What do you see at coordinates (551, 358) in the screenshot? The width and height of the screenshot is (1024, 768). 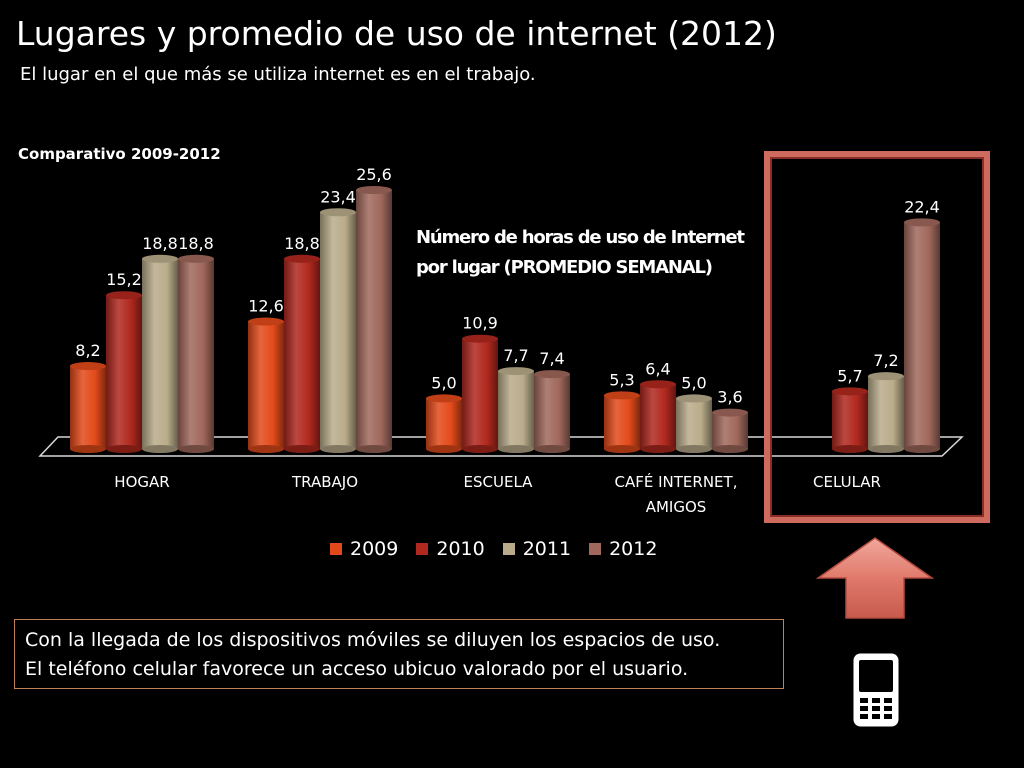 I see `data-label-2012-2: 7,4` at bounding box center [551, 358].